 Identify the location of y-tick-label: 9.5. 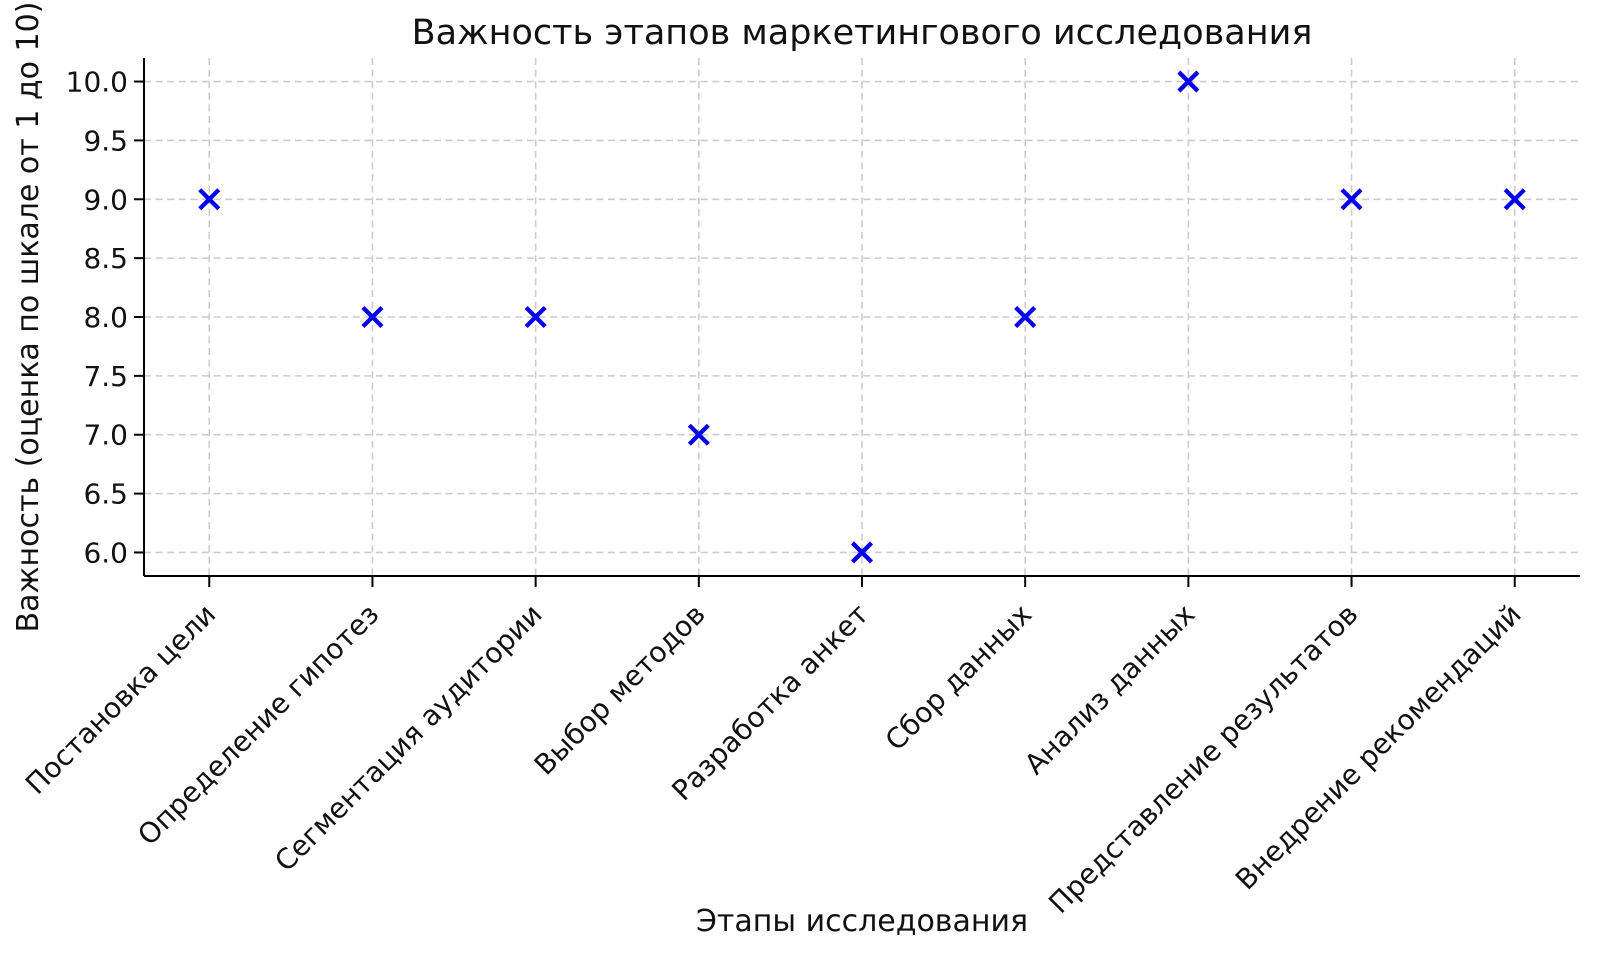
(105, 140).